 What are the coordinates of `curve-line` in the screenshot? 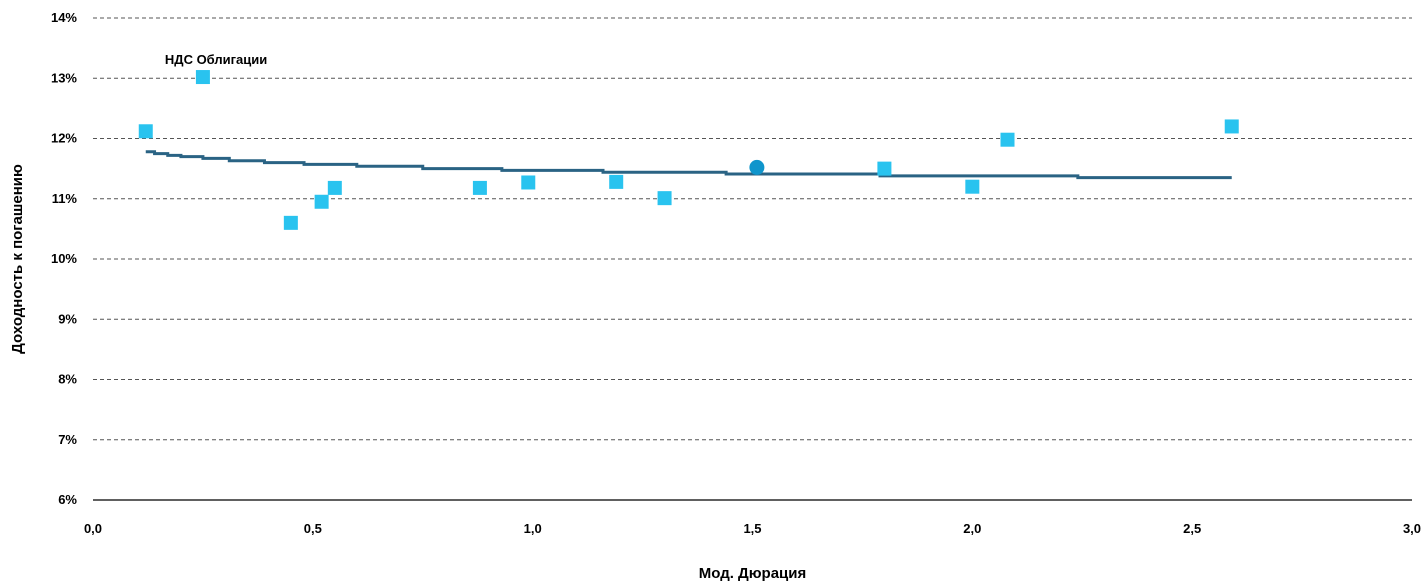 It's located at (688, 165).